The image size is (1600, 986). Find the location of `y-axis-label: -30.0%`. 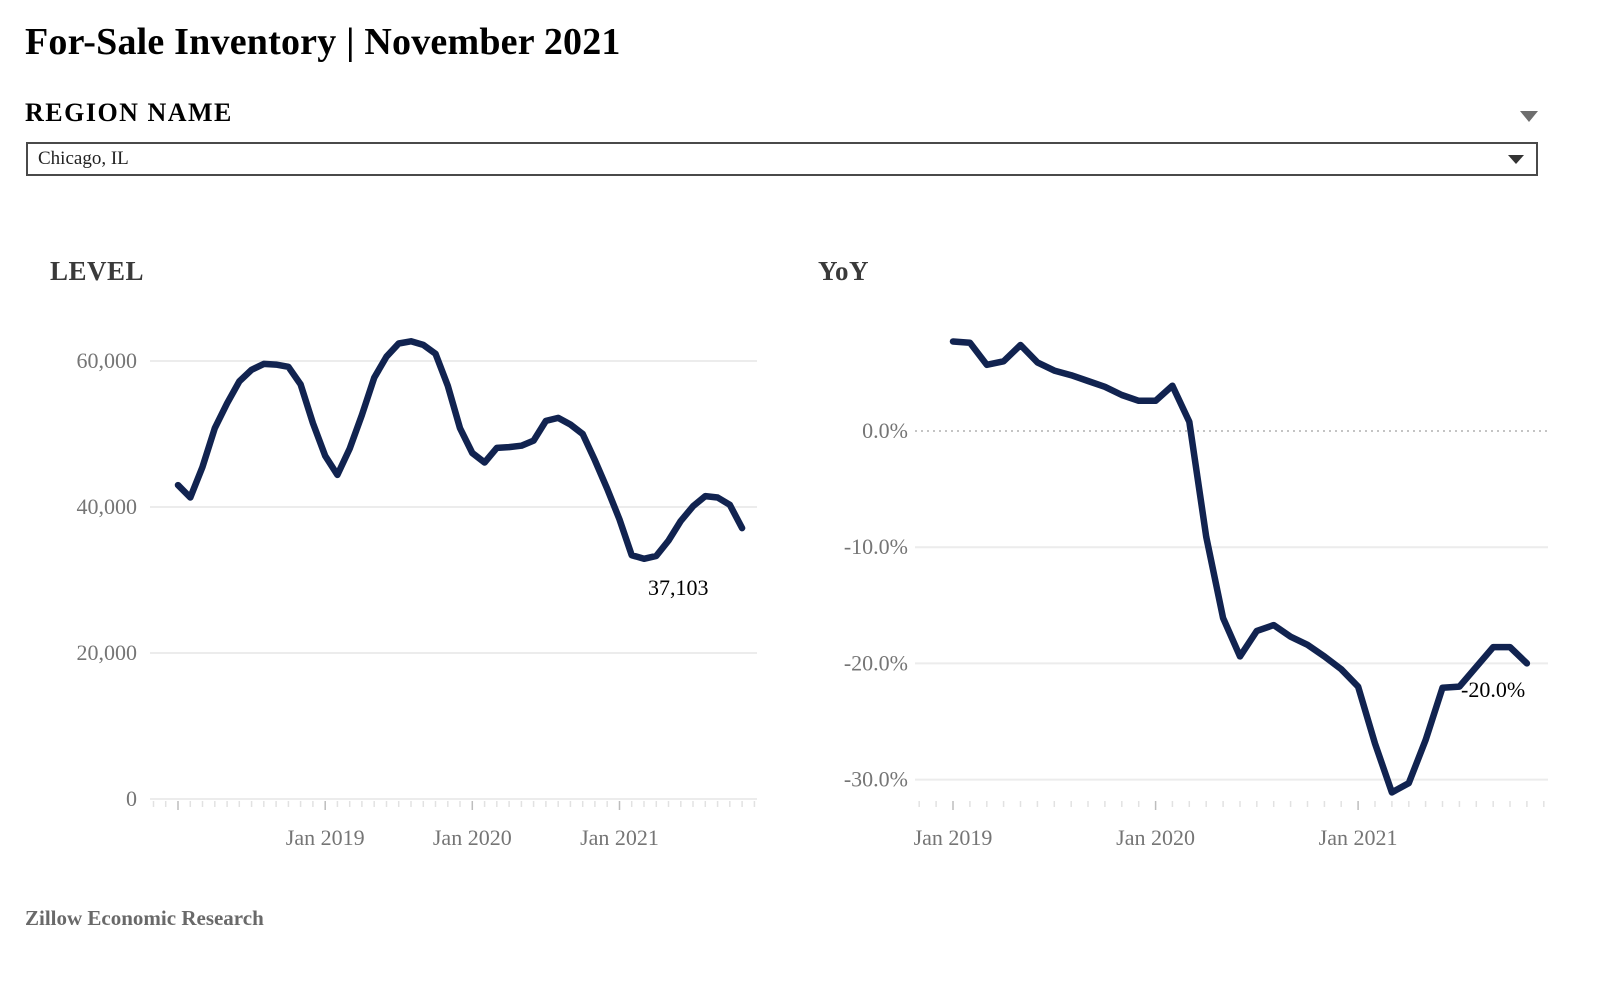

y-axis-label: -30.0% is located at coordinates (876, 779).